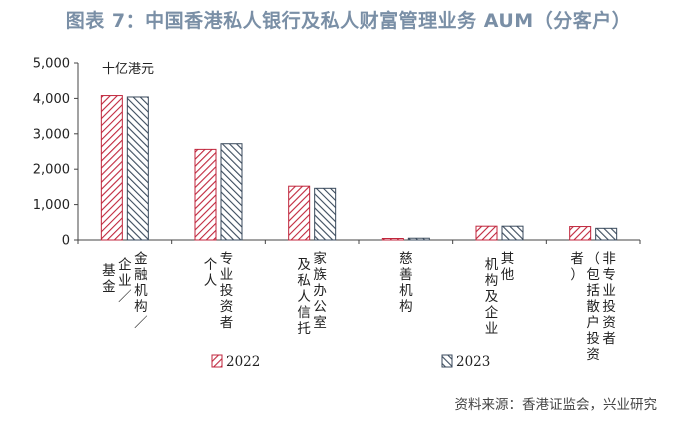 The width and height of the screenshot is (697, 423). Describe the element at coordinates (348, 21) in the screenshot. I see `chart-title: 图表 7：中国香港私人银行及私人财富管理业务 AUM（分客户）` at that location.